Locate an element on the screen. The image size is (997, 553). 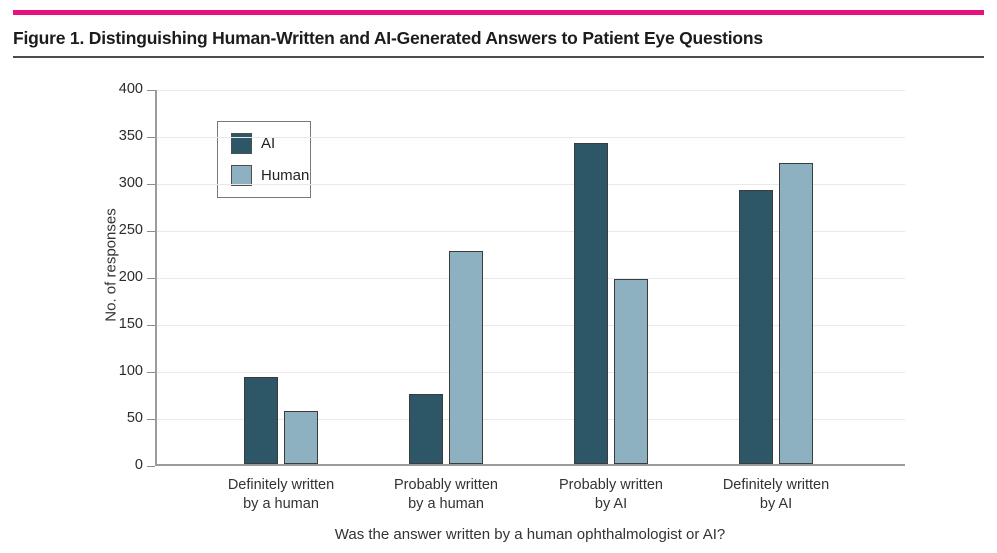
y-tick-label-300: 300 is located at coordinates (130, 183).